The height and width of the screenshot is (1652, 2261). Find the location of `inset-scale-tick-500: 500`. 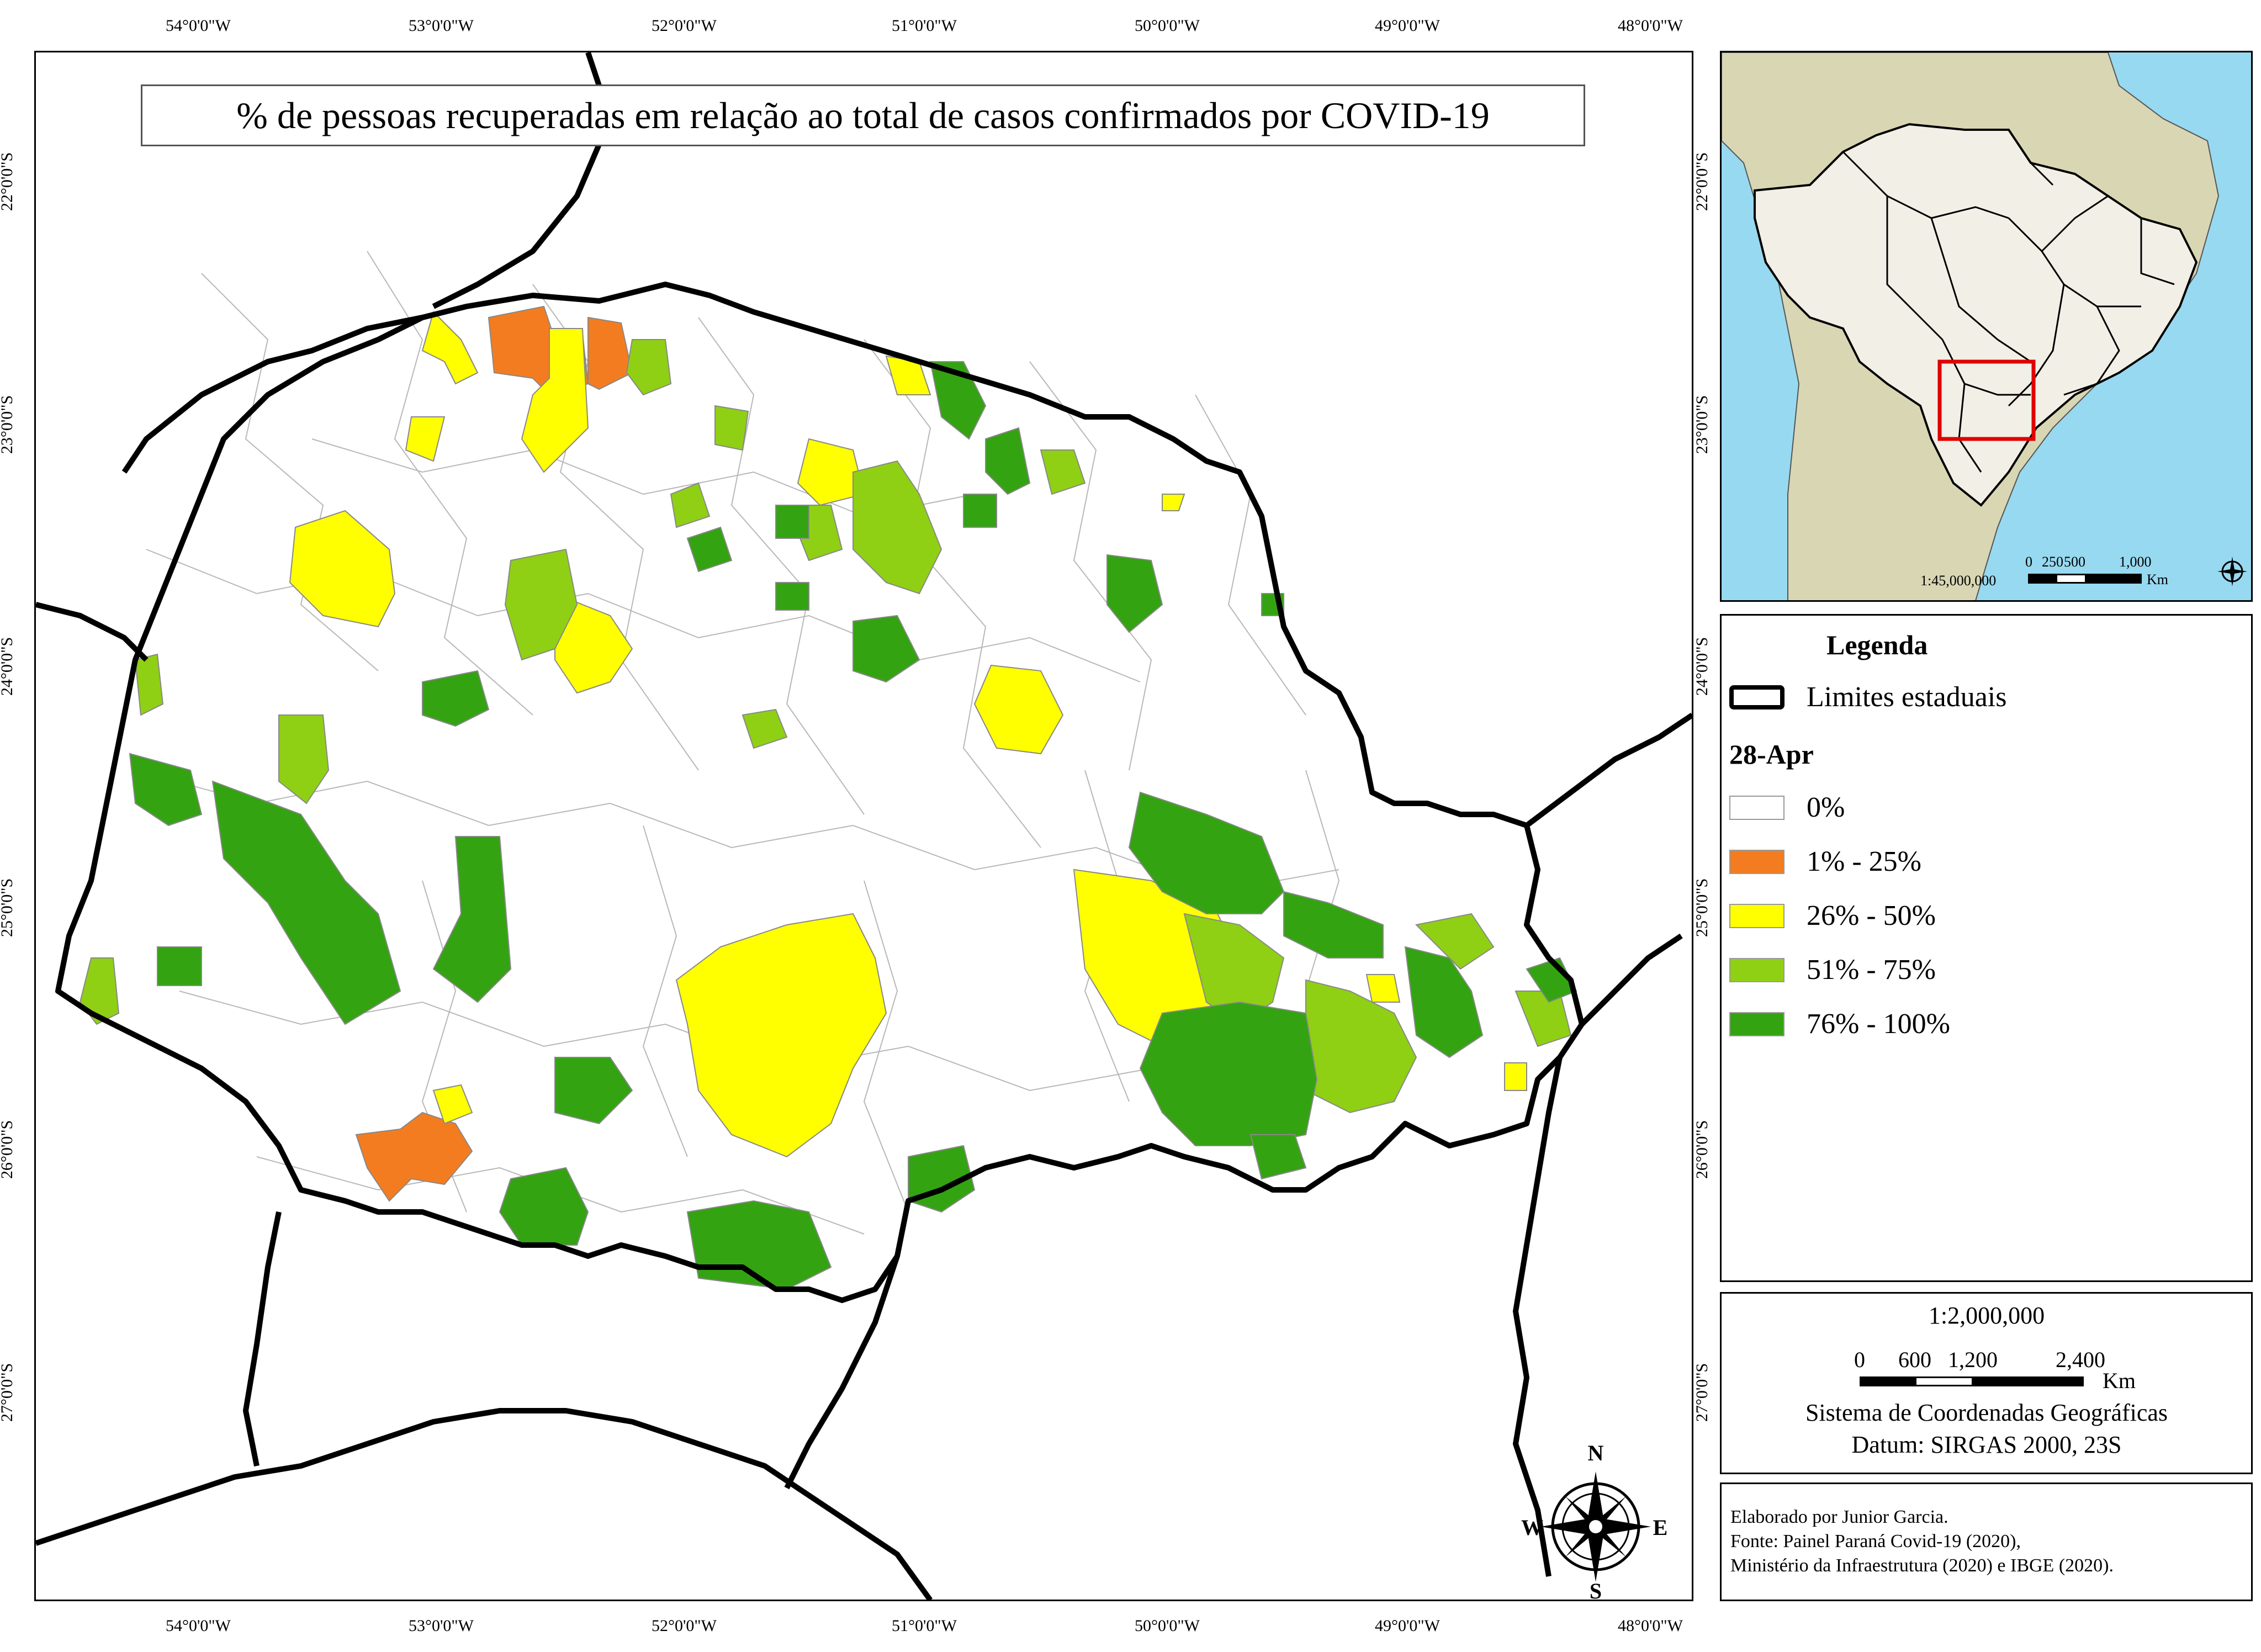

inset-scale-tick-500: 500 is located at coordinates (2075, 562).